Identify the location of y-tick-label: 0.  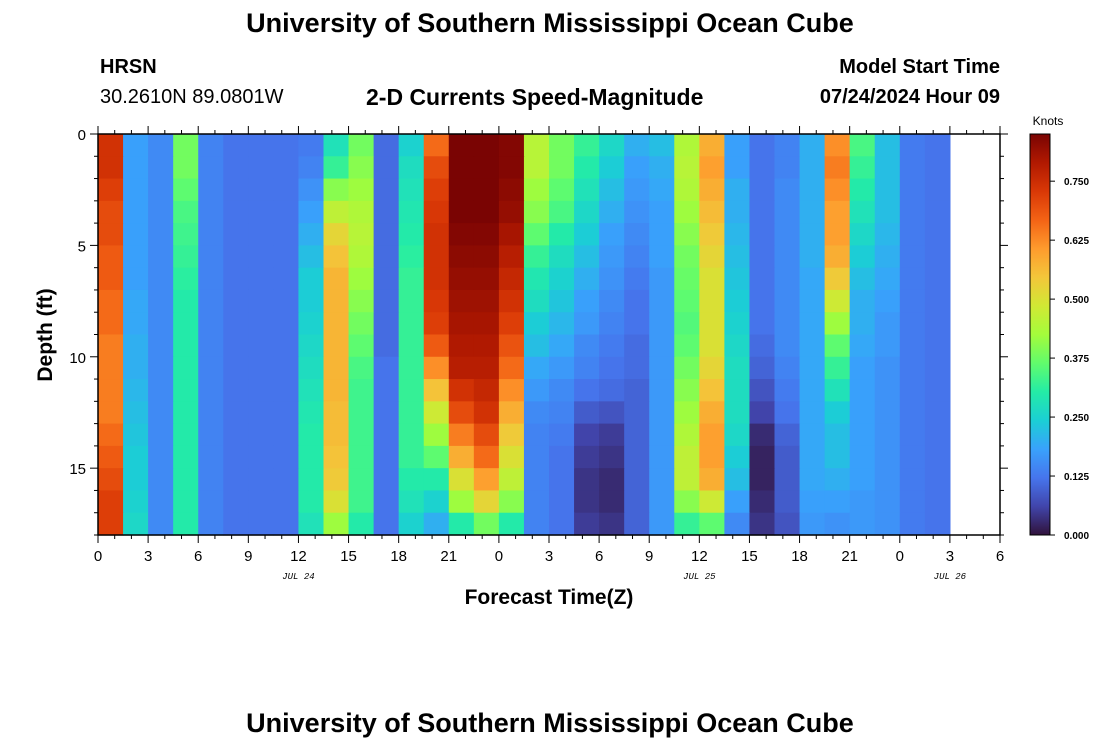
(82, 135).